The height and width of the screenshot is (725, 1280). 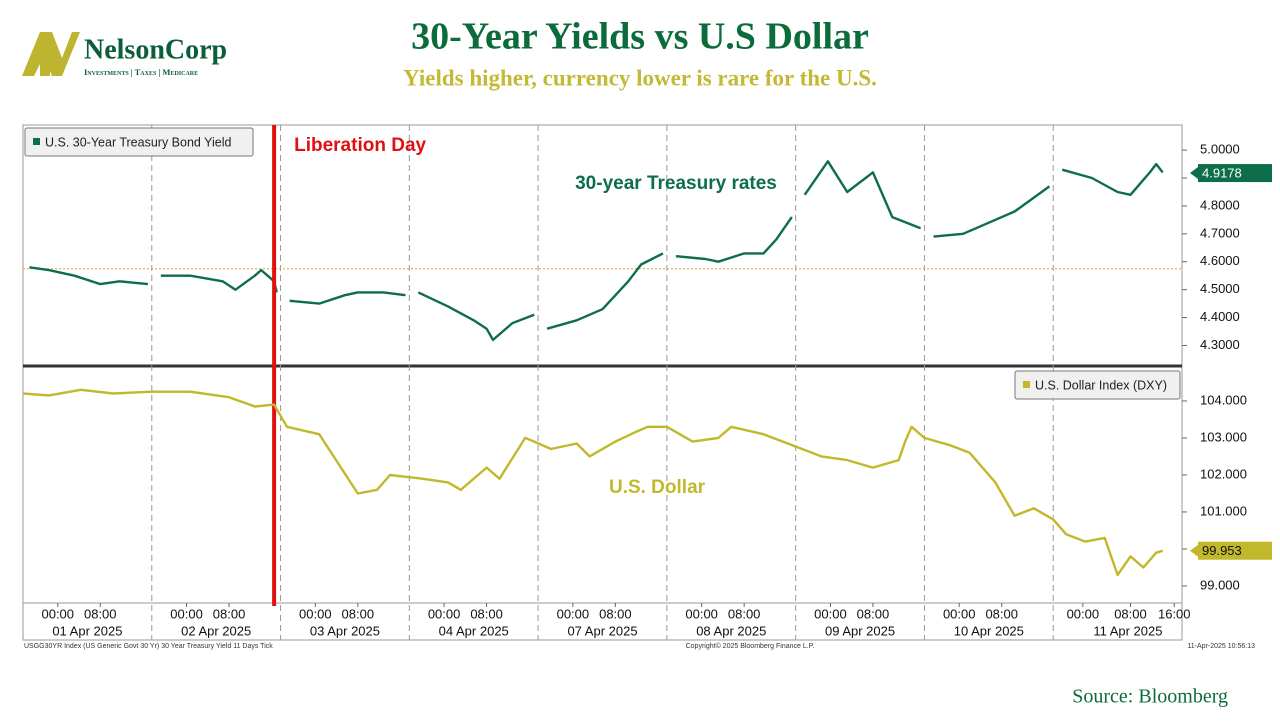 What do you see at coordinates (602, 630) in the screenshot?
I see `x-day-label: 07 Apr 2025` at bounding box center [602, 630].